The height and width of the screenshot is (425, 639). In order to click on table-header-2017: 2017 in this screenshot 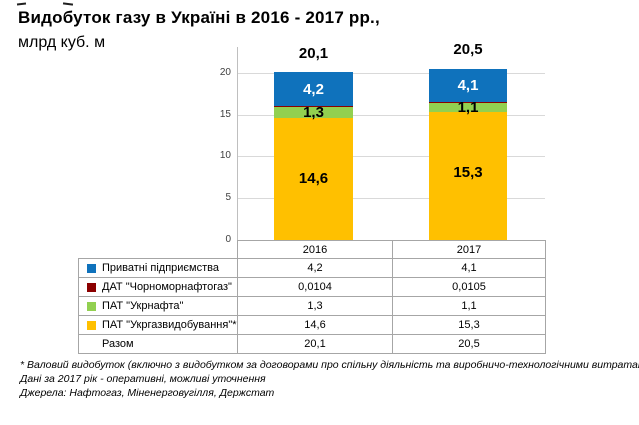, I will do `click(469, 249)`.